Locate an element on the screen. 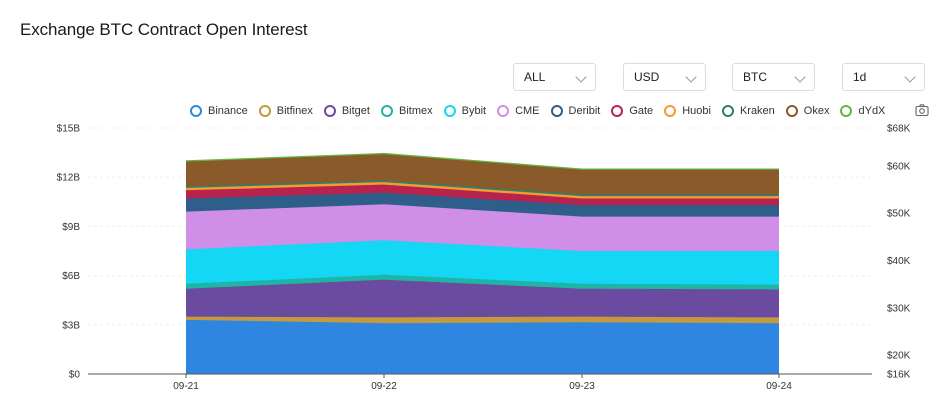  legend-item-dydx: dYdX is located at coordinates (862, 111).